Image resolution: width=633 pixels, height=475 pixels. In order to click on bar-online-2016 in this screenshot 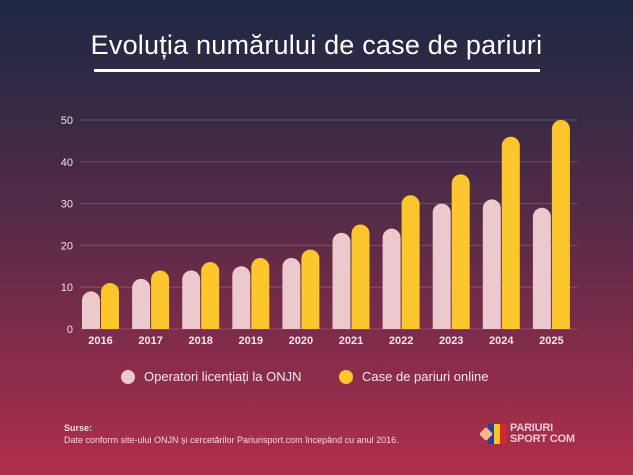, I will do `click(110, 306)`.